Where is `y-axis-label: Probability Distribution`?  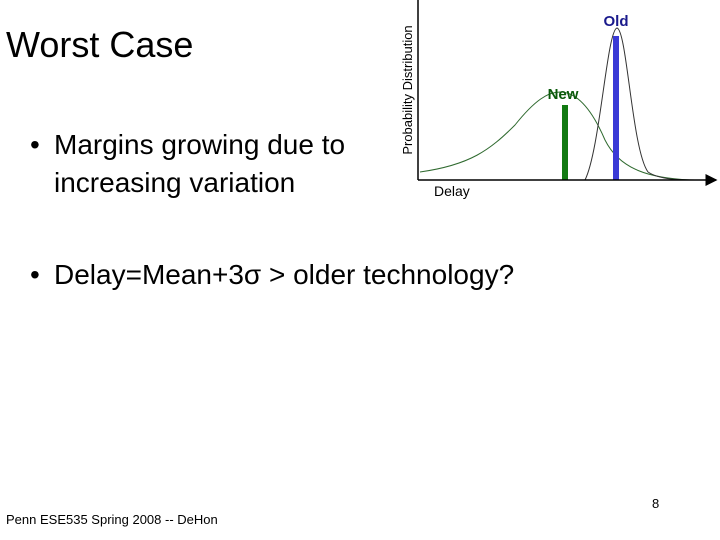
y-axis-label: Probability Distribution is located at coordinates (407, 89).